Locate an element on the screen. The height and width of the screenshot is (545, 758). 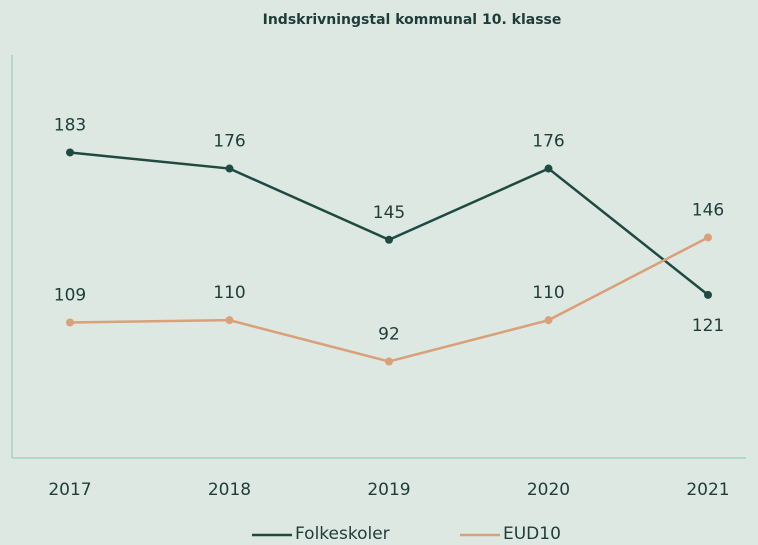
data-label: 121 is located at coordinates (708, 326).